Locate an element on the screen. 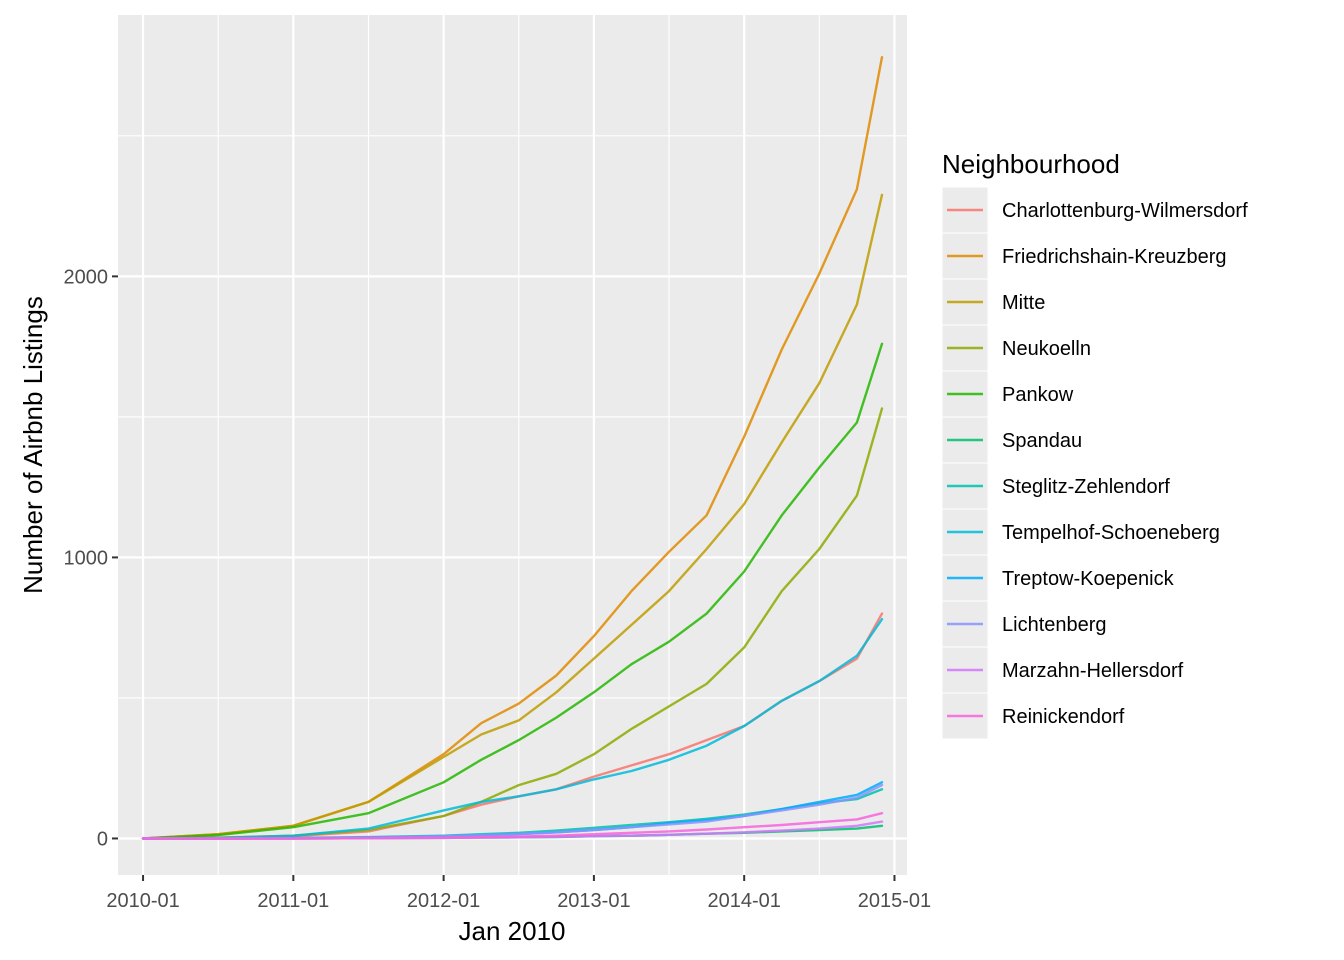 The image size is (1344, 960). legend-label: Treptow-Koepenick is located at coordinates (1088, 579).